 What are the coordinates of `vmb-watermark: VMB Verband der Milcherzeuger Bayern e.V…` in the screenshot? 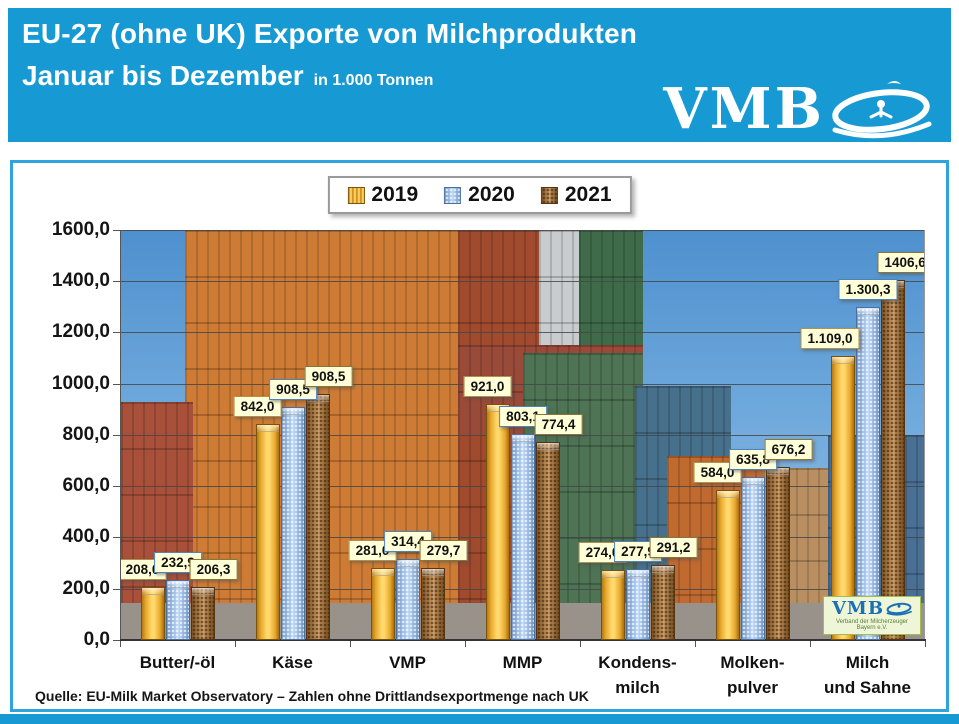 It's located at (872, 615).